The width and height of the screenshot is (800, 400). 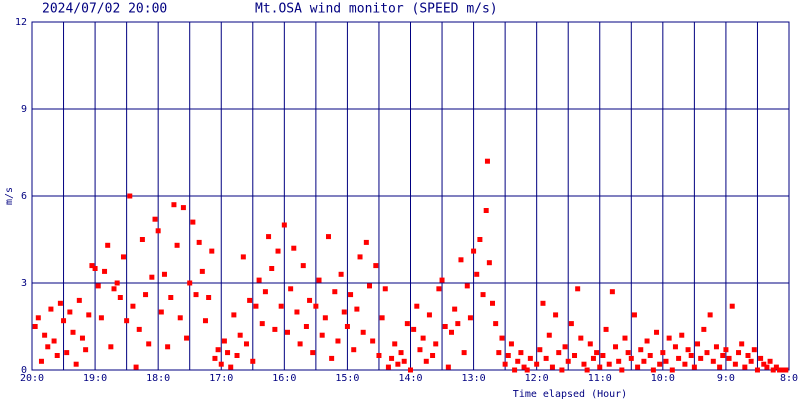 I want to click on x-tick-label: 18:0, so click(x=158, y=378).